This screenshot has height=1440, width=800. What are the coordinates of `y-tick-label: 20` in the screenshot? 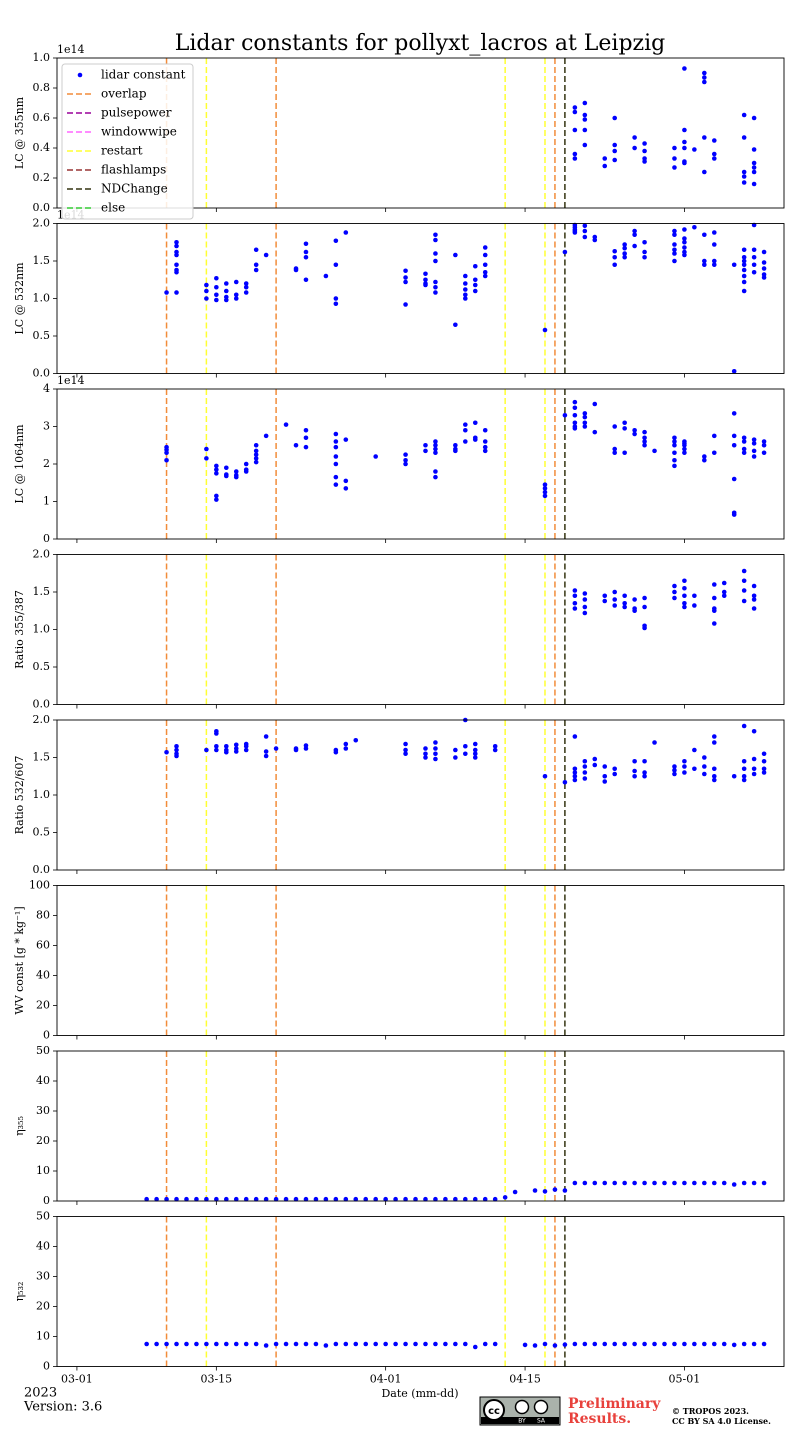 It's located at (43, 1306).